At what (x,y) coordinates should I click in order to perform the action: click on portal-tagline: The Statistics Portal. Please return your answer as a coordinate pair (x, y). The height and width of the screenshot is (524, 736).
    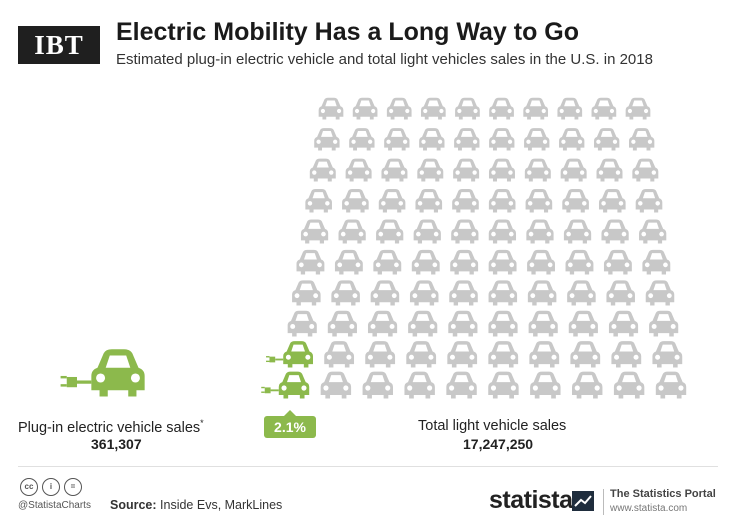
    Looking at the image, I should click on (663, 494).